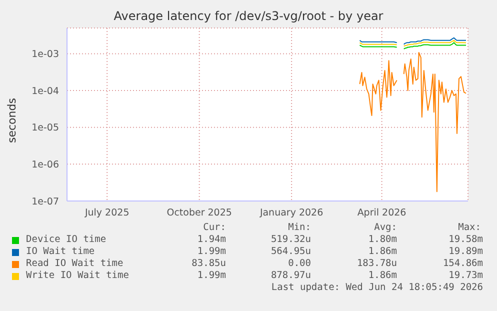  I want to click on text: 564.95u, so click(290, 251).